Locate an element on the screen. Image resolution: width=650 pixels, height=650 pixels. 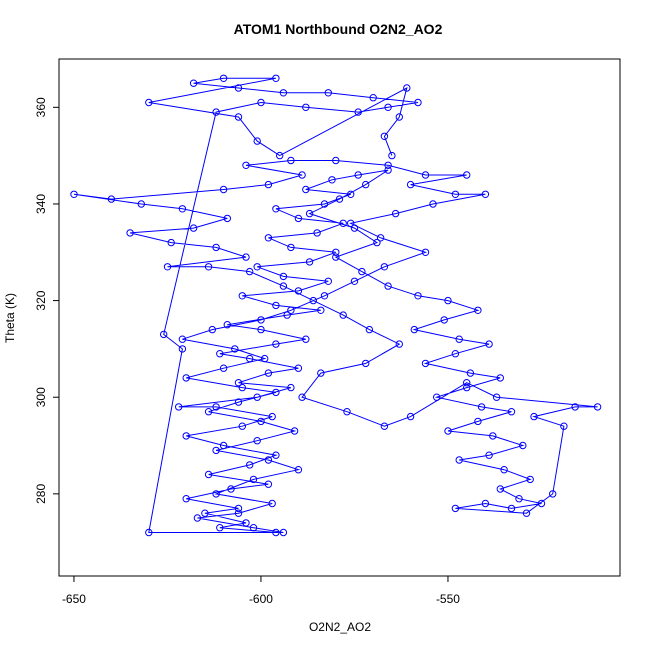
x-tick-label: -550 is located at coordinates (448, 599).